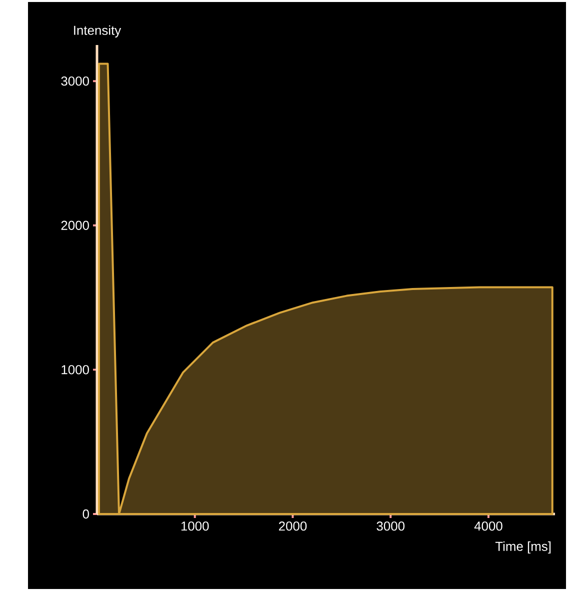 The image size is (568, 591). What do you see at coordinates (488, 526) in the screenshot?
I see `x-tick-label: 4000` at bounding box center [488, 526].